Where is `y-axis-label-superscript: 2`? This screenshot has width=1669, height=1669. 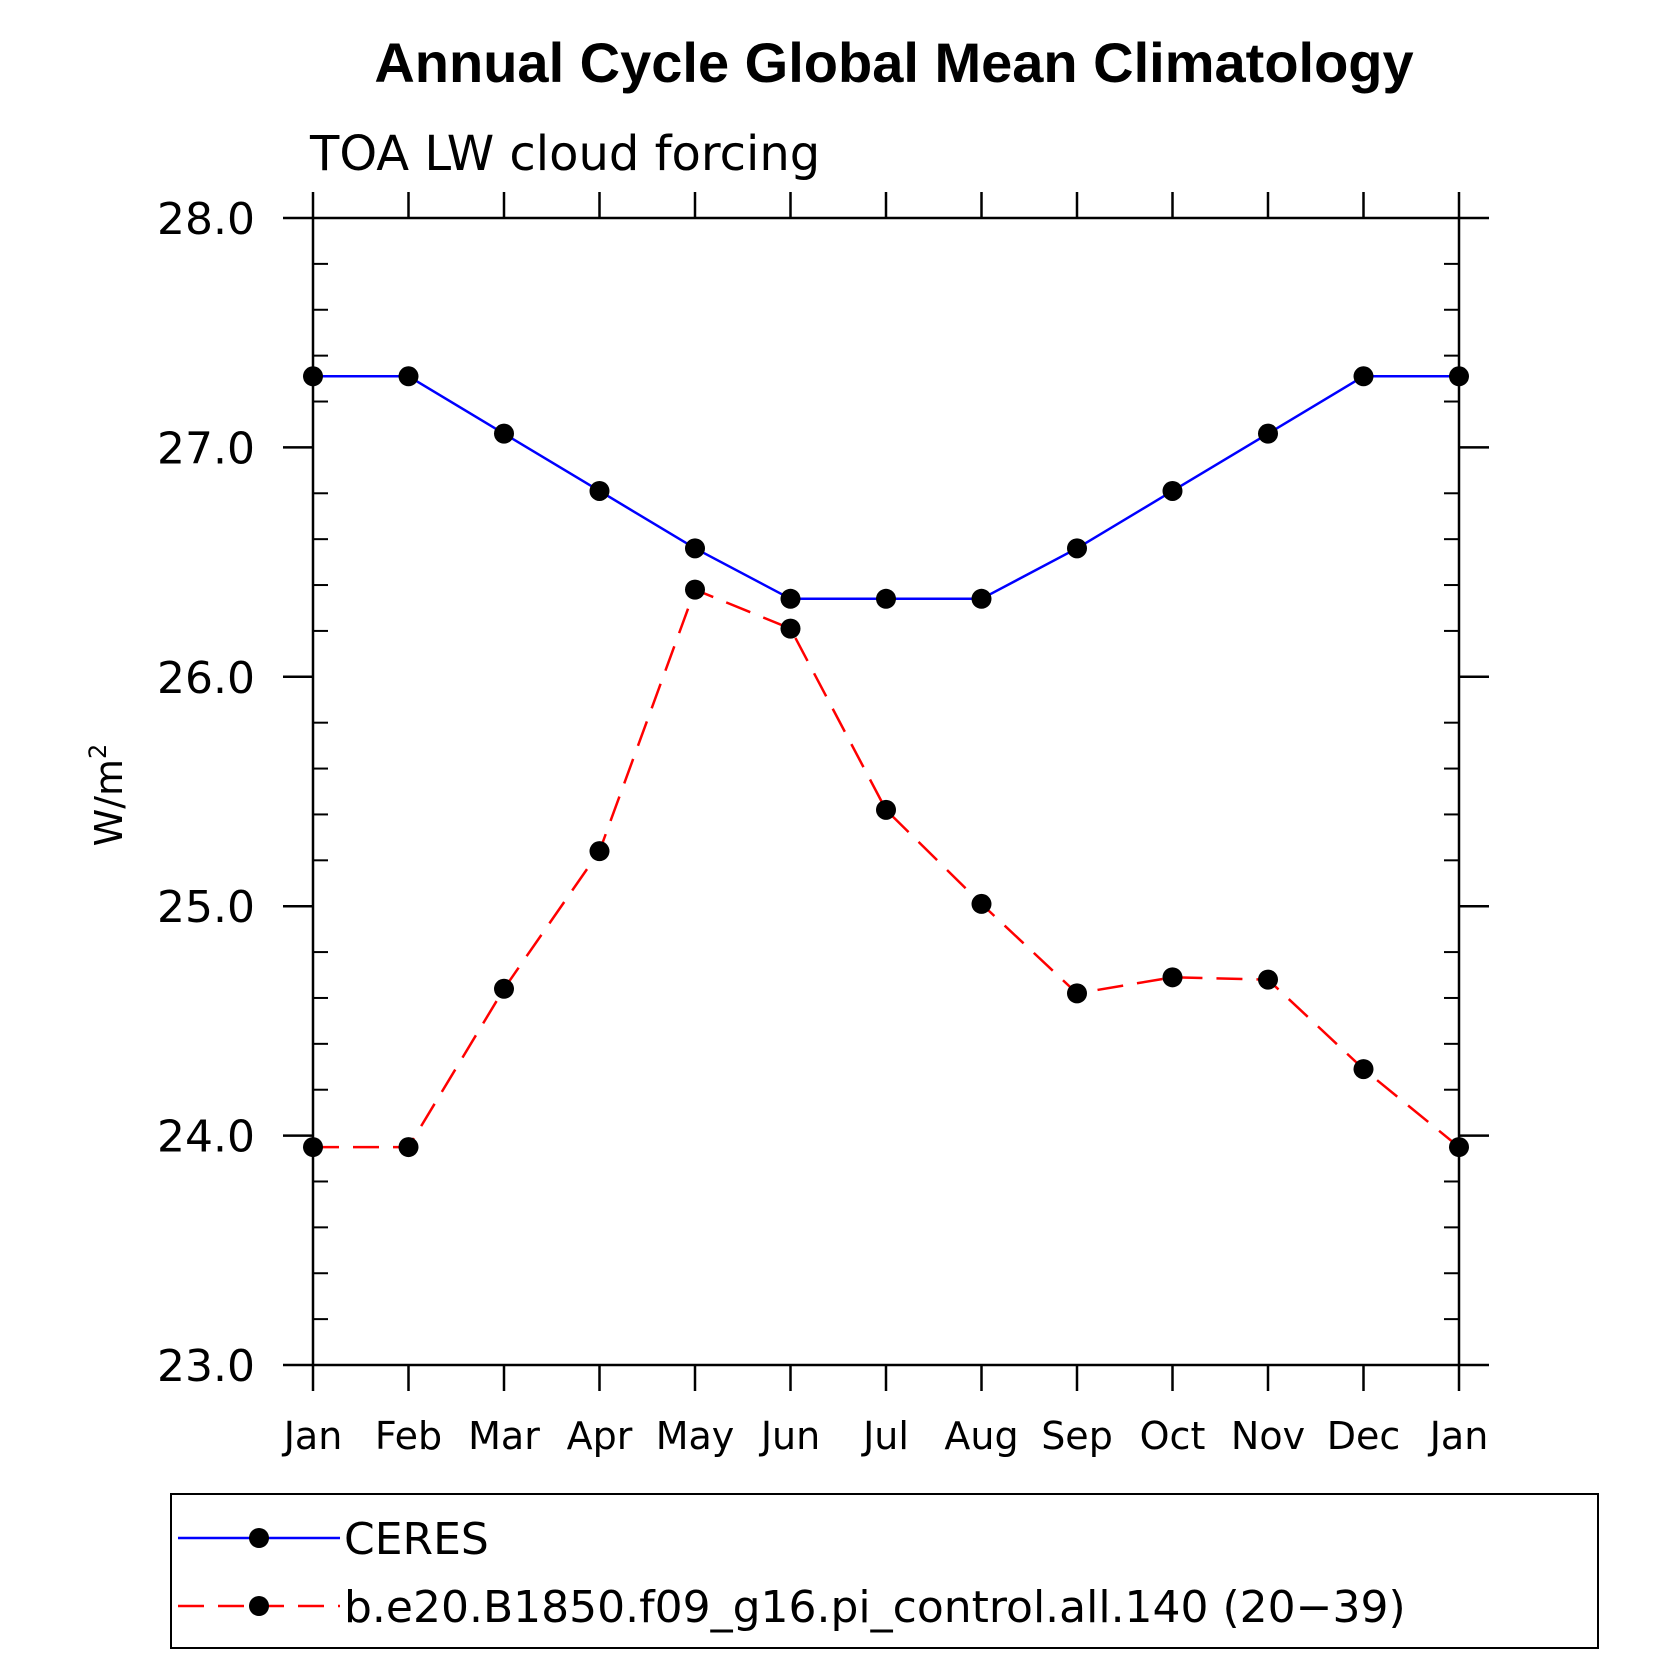 y-axis-label-superscript: 2 is located at coordinates (98, 751).